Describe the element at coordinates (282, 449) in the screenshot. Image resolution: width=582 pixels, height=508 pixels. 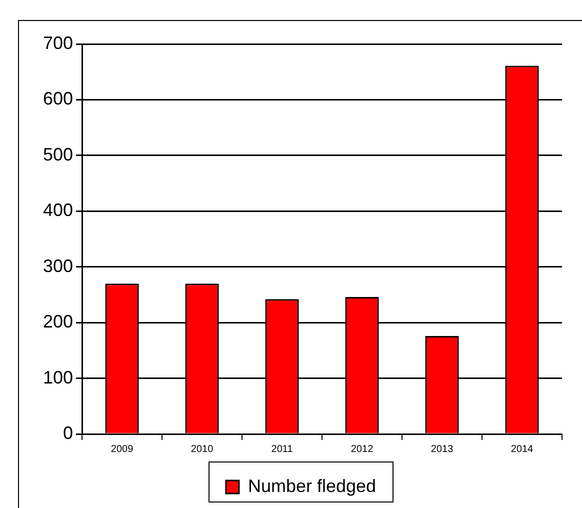
I see `x-tick-label: 2011` at that location.